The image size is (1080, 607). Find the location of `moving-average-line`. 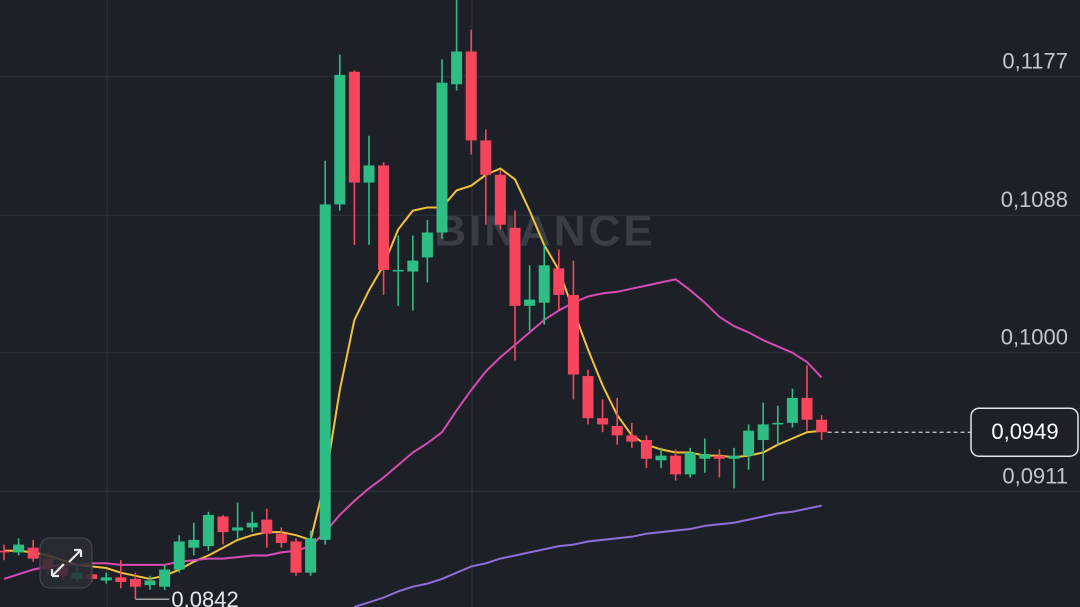

moving-average-line is located at coordinates (588, 555).